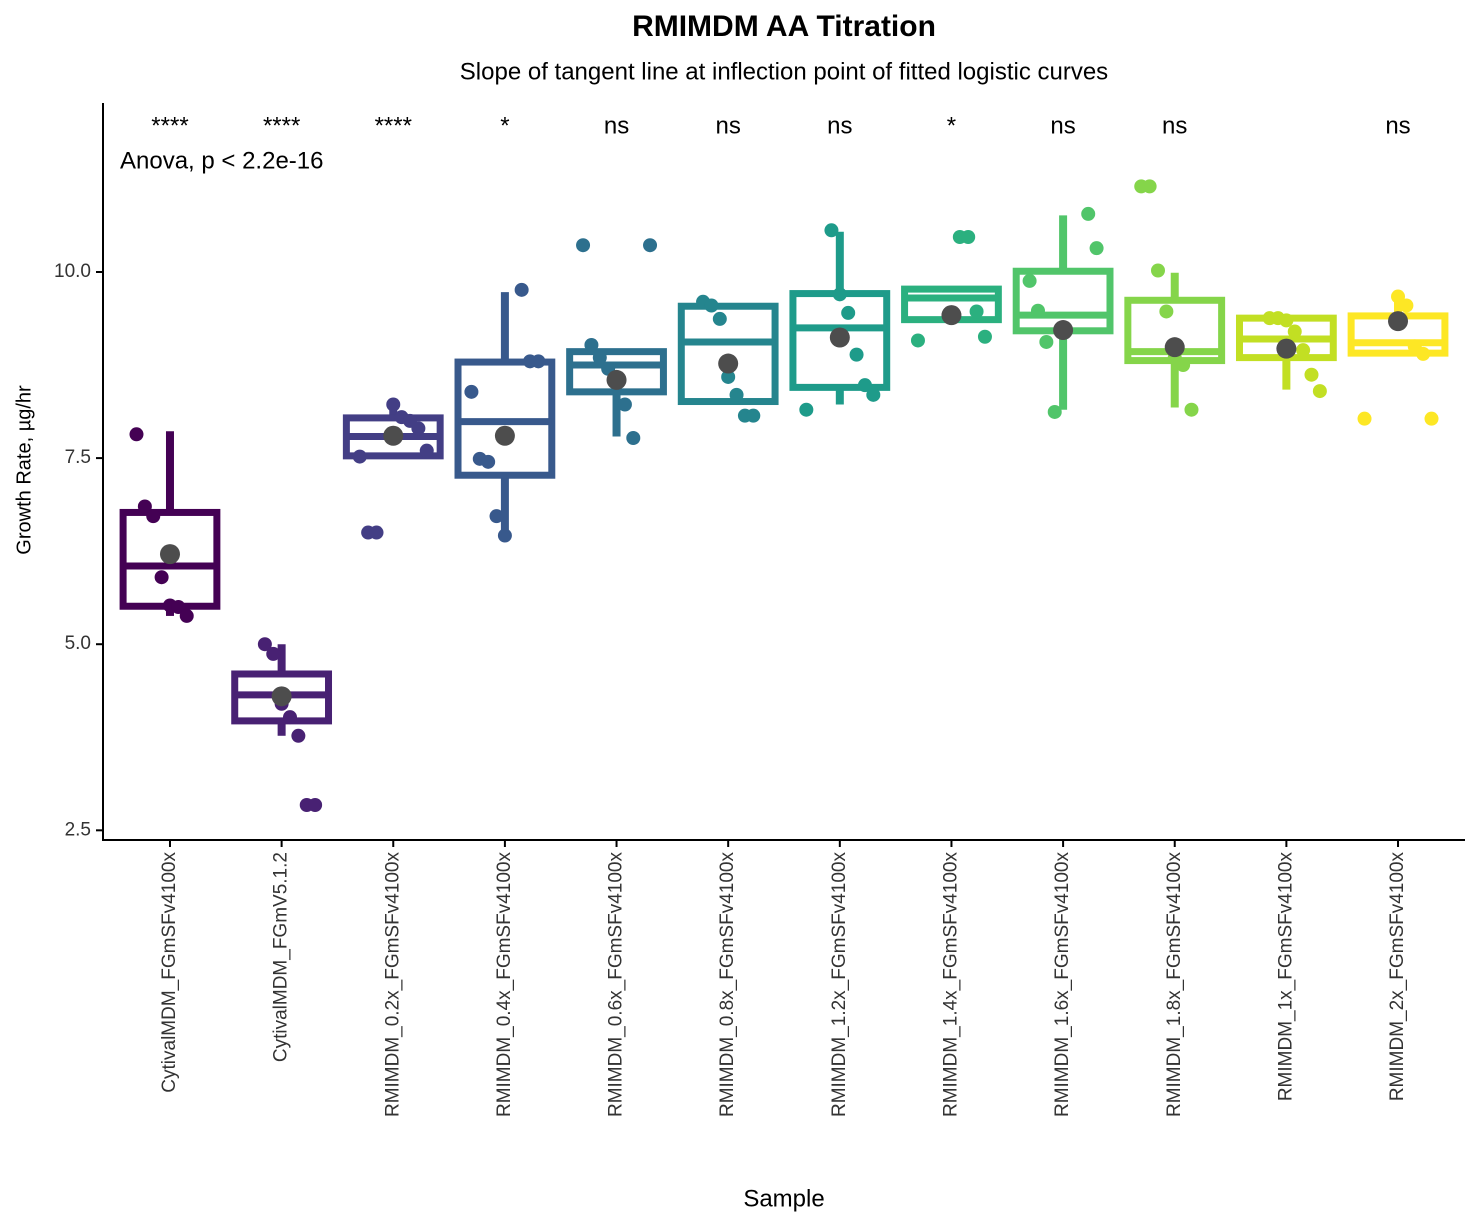  Describe the element at coordinates (169, 972) in the screenshot. I see `x-tick-label: CytivalMDM_FGmSFv4100x` at that location.